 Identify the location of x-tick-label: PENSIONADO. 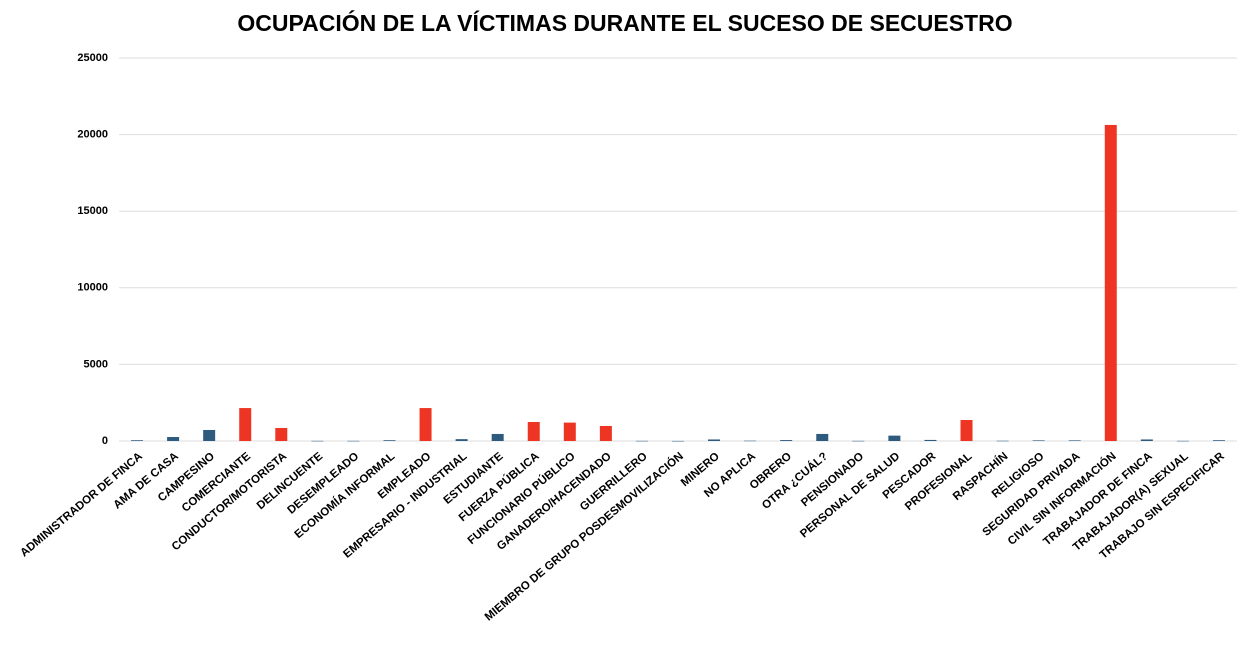
(832, 479).